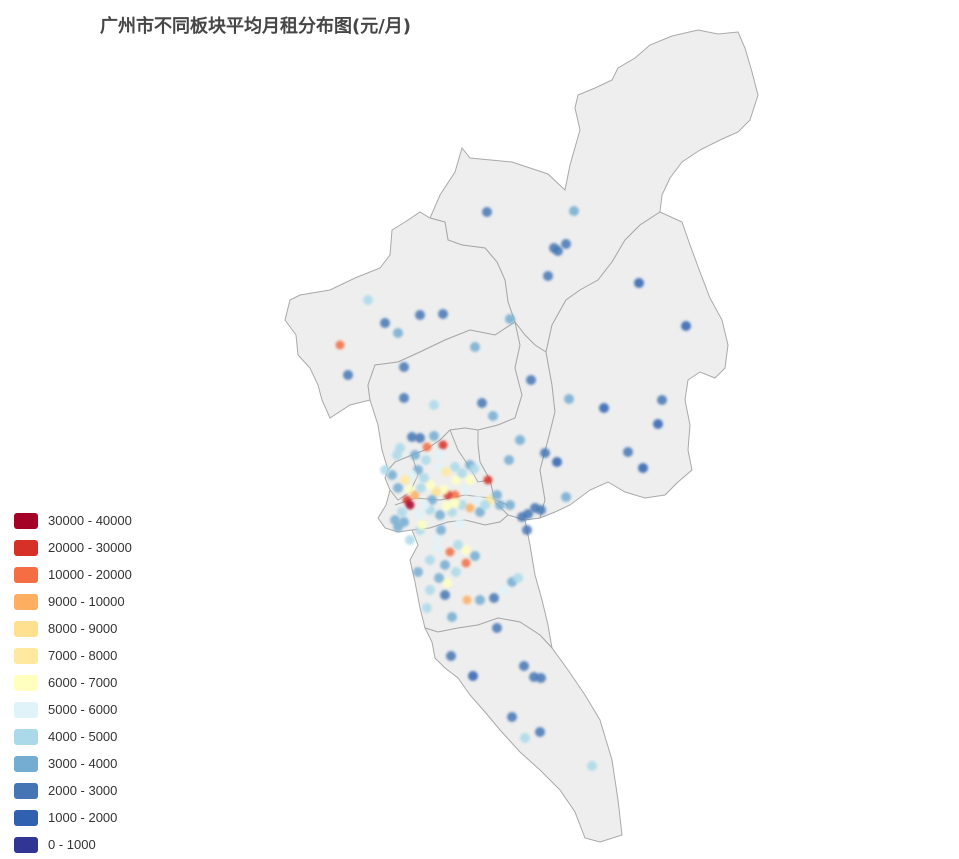  Describe the element at coordinates (73, 655) in the screenshot. I see `legend-item: 7000 - 8000` at that location.